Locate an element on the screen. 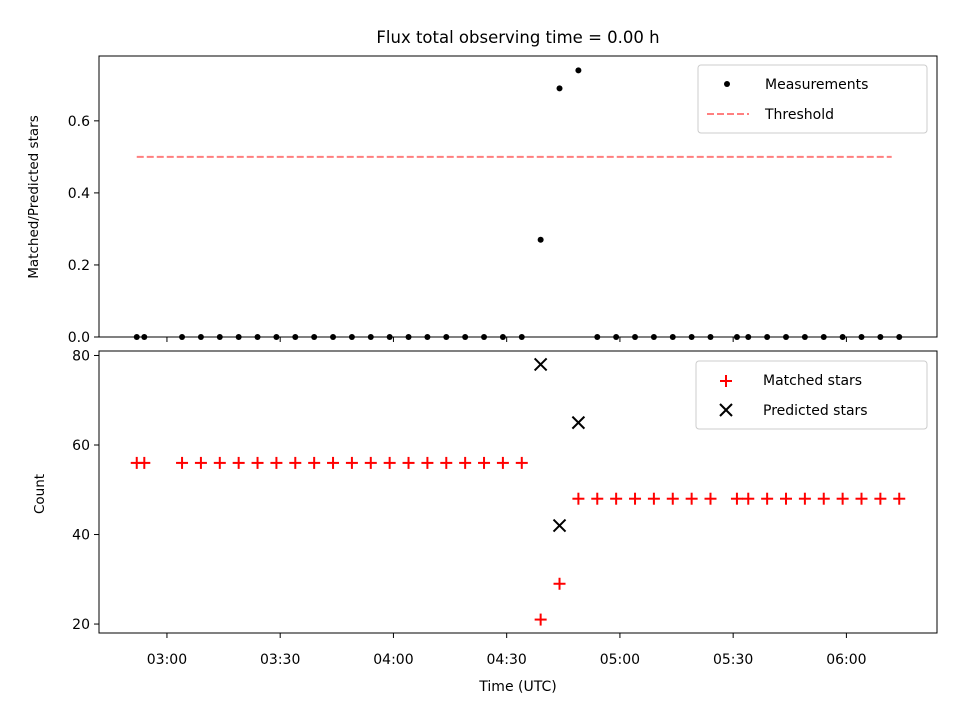 This screenshot has height=720, width=960. bottom-y-tick-label: 60 is located at coordinates (81, 446).